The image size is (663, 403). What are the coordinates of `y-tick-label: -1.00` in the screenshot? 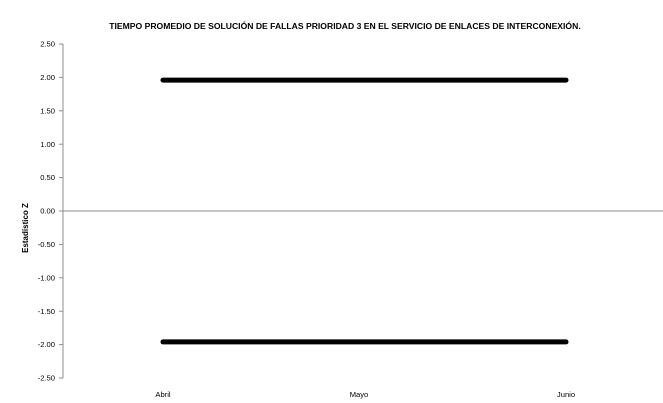 It's located at (46, 277).